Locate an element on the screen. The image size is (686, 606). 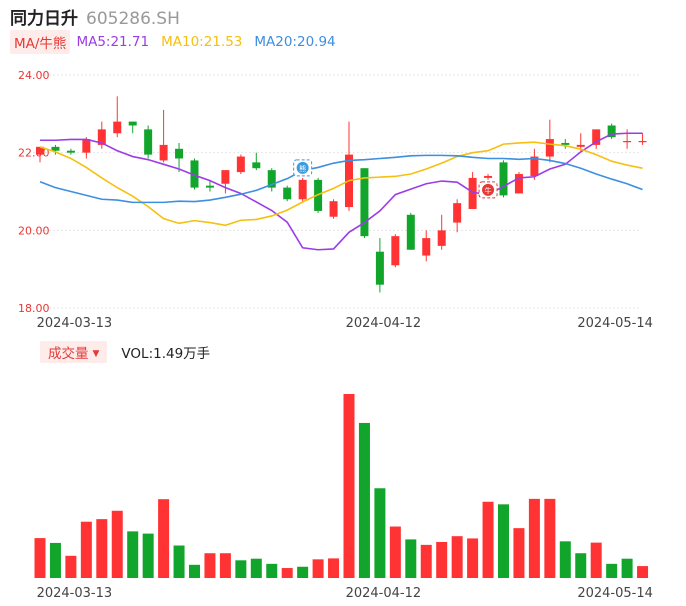
x-tick-label: 2024-04-12 is located at coordinates (384, 323).